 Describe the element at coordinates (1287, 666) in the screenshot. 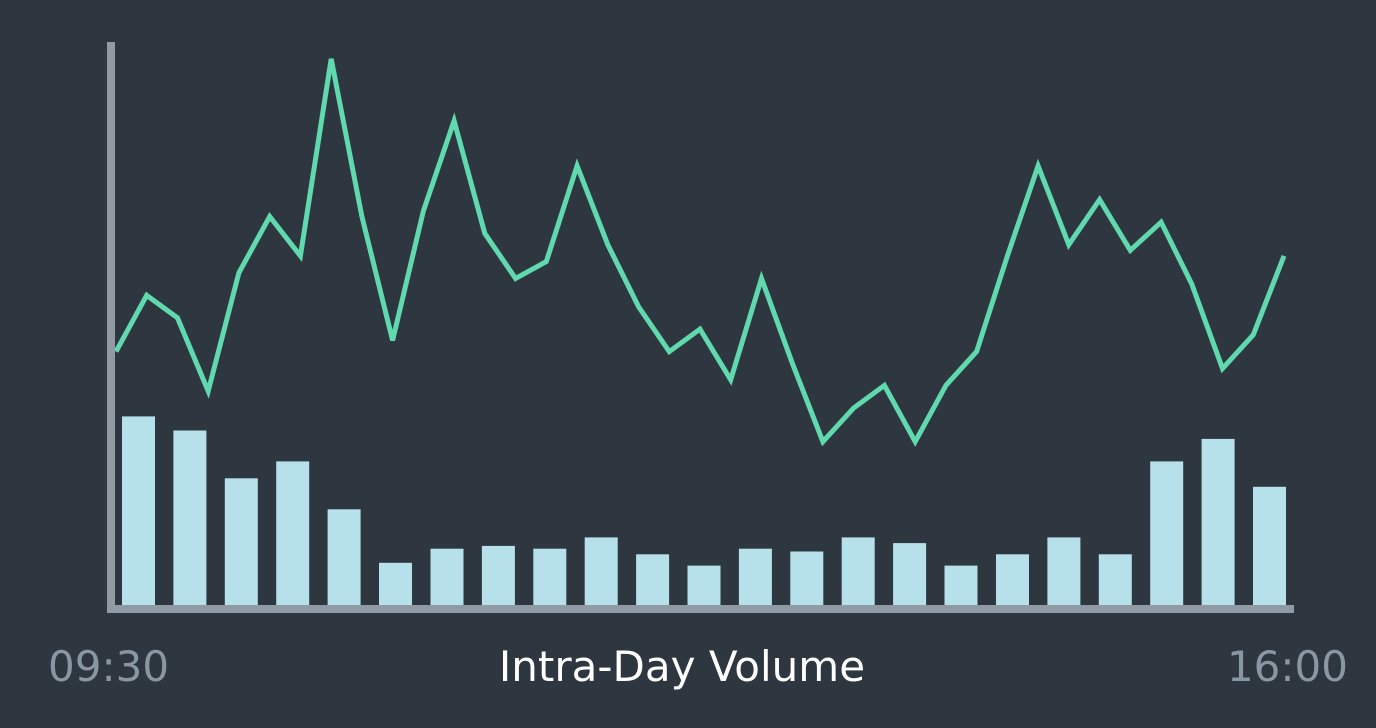

I see `x-tick-end: 16:00` at that location.